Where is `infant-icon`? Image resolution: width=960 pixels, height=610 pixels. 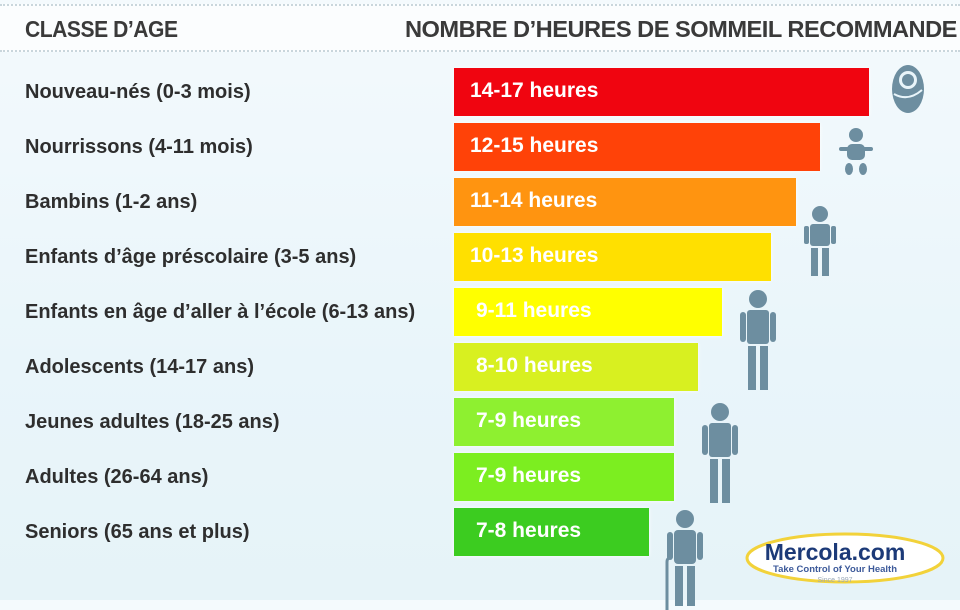
infant-icon is located at coordinates (856, 151).